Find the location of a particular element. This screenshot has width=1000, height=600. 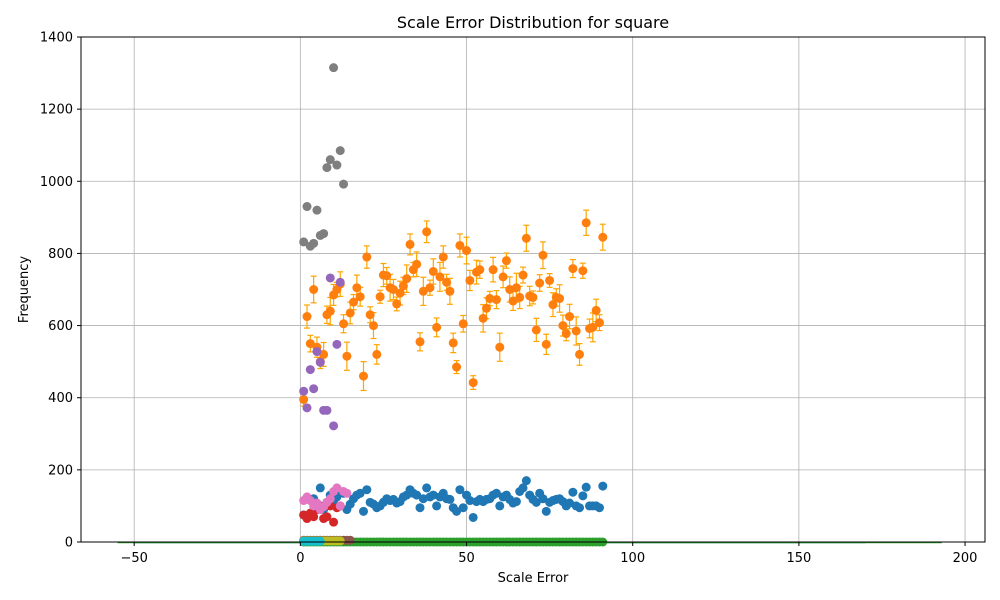

y-tick-label: 800 is located at coordinates (60, 254).